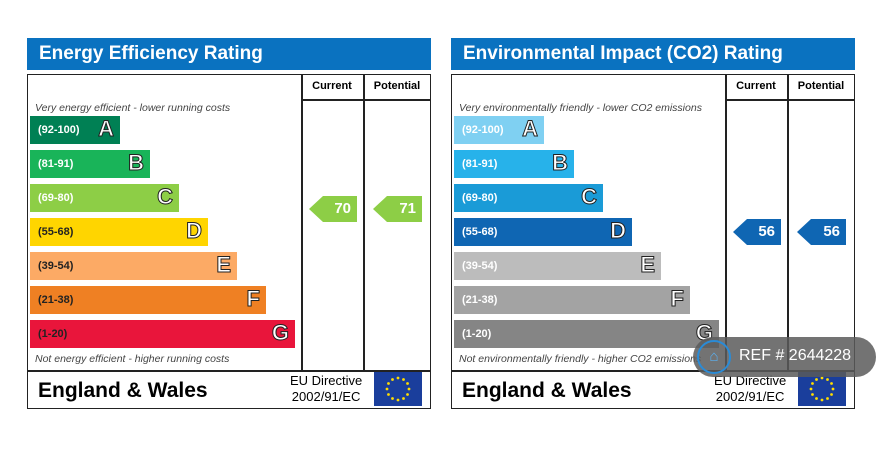 The image size is (887, 462). Describe the element at coordinates (795, 355) in the screenshot. I see `ref-text: REF # 2644228` at that location.